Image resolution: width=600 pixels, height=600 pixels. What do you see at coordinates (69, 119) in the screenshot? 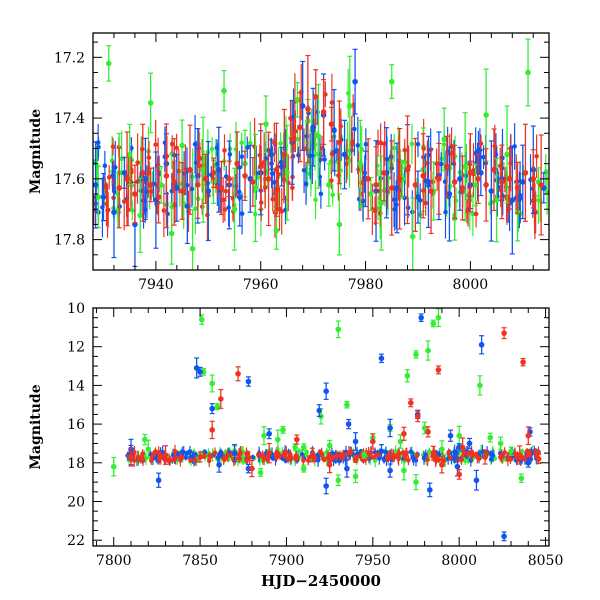
I see `y-tick-label: 17.4` at bounding box center [69, 119].